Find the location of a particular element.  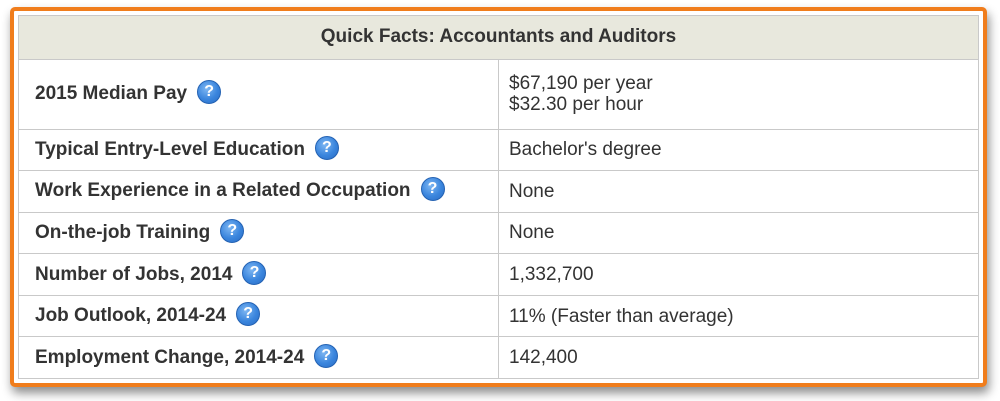

row-value: 11% (Faster than average) is located at coordinates (738, 316).